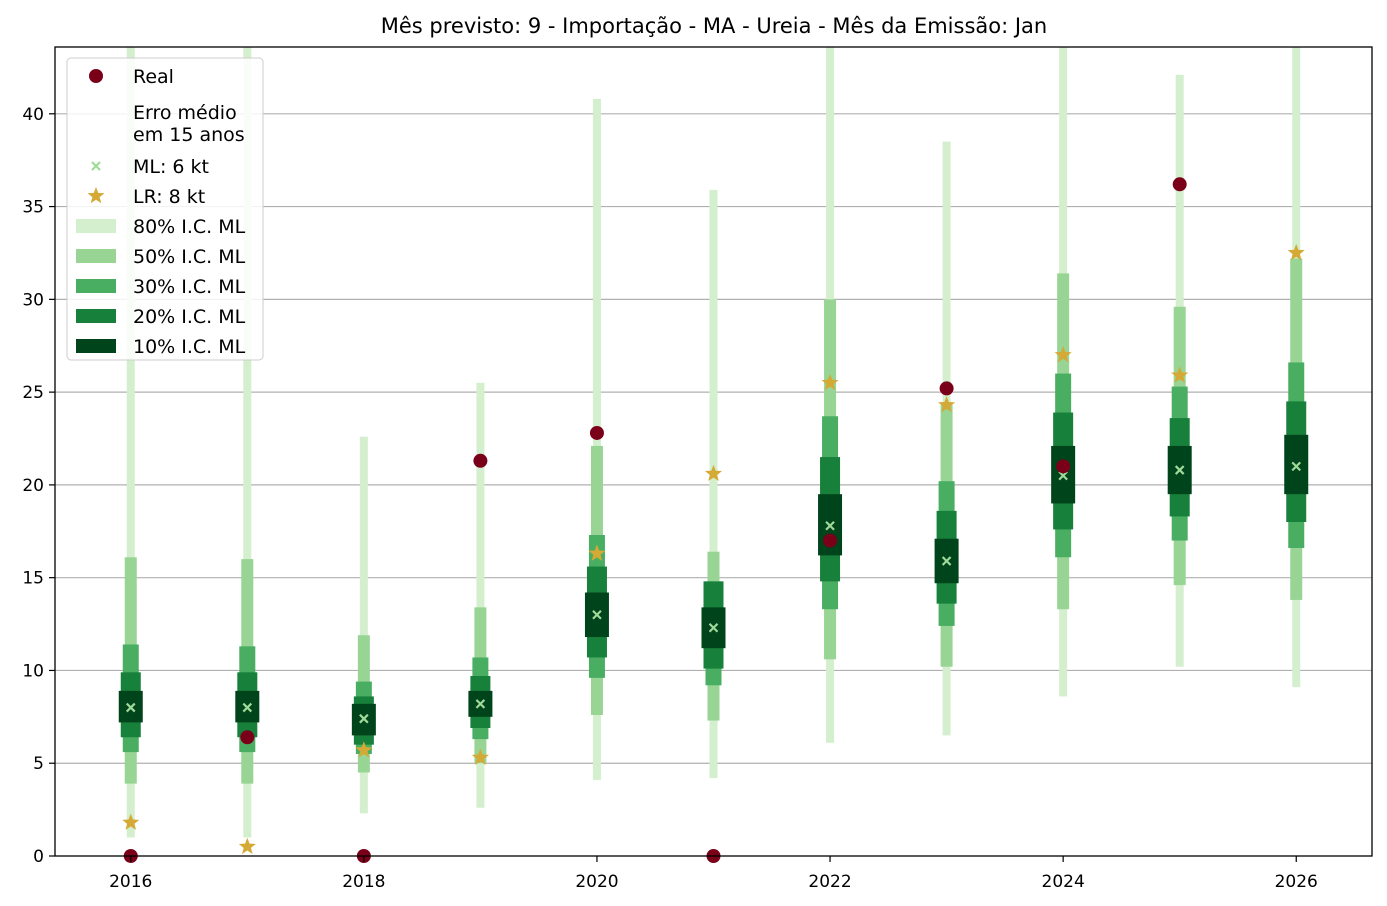 This screenshot has width=1387, height=906. I want to click on ml-point-2017, so click(247, 707).